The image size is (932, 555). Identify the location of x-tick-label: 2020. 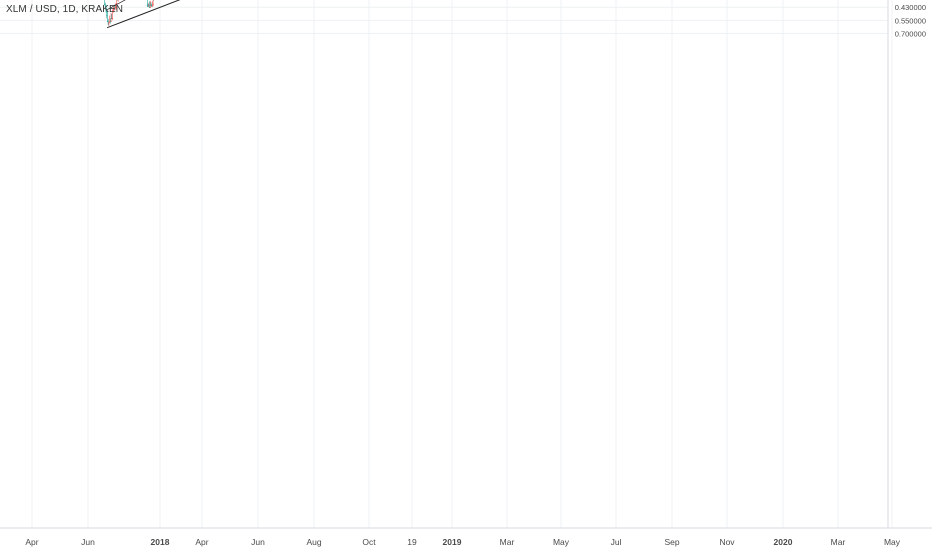
(783, 542).